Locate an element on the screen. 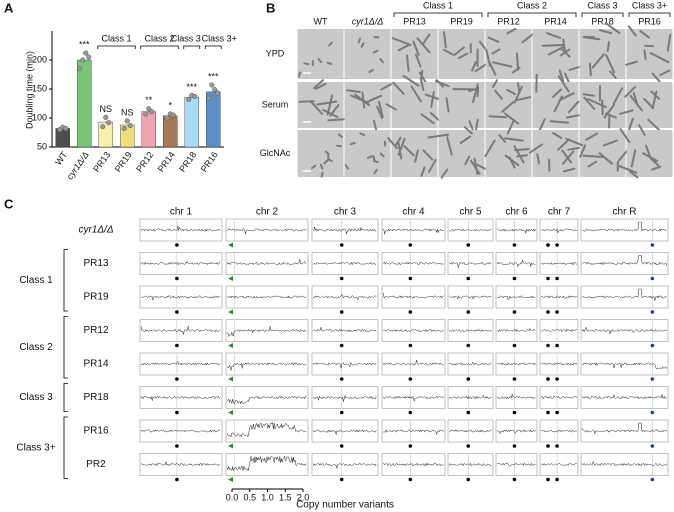 The height and width of the screenshot is (512, 674). rdna-marker is located at coordinates (230, 412).